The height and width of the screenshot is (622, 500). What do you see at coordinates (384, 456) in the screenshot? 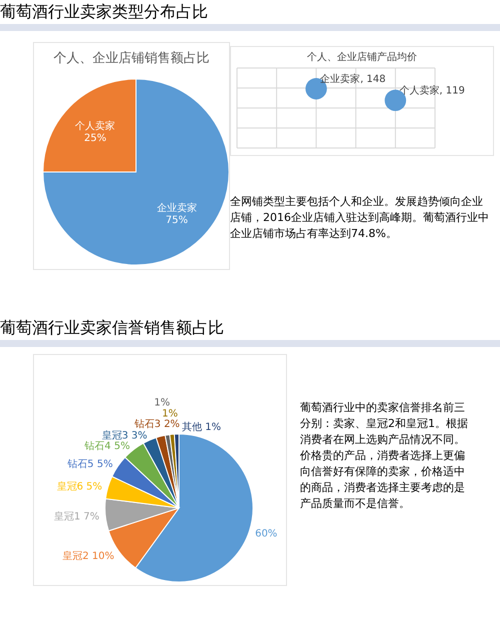
I see `text: 葡萄酒行业中的卖家信誉排名前三分别：卖家、皇冠2和皇冠1。根据消费者在网上选购产品情况不同。价格贵的产品，消费者选择上更偏向信誉好有保障的卖家，价格适中的商品，消费者选择主要考虑的是产品质量而不是信誉。` at bounding box center [384, 456].